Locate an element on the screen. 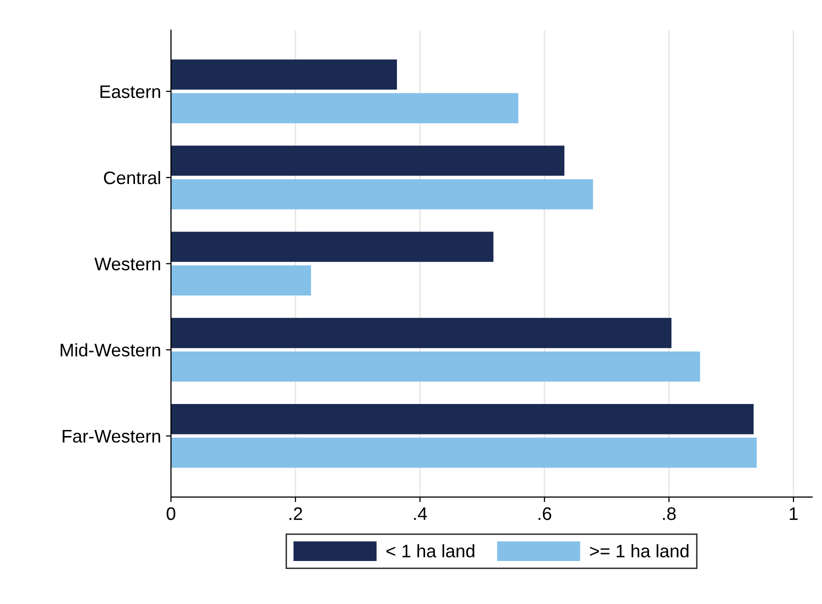 This screenshot has height=604, width=822. x-tick-label: .2 is located at coordinates (296, 513).